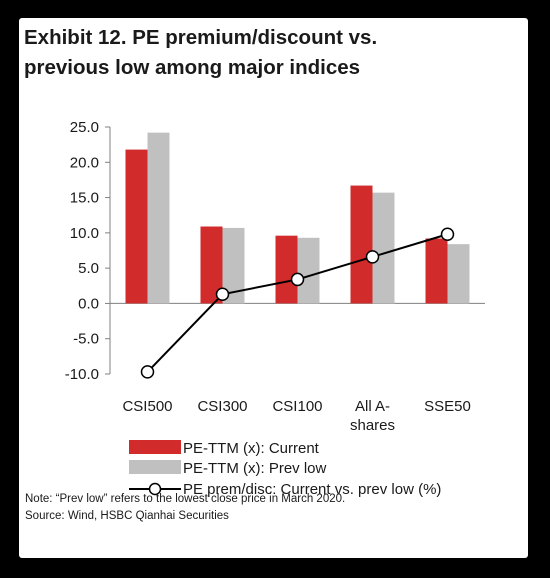 This screenshot has height=578, width=550. I want to click on y-tick-label: 15.0, so click(84, 198).